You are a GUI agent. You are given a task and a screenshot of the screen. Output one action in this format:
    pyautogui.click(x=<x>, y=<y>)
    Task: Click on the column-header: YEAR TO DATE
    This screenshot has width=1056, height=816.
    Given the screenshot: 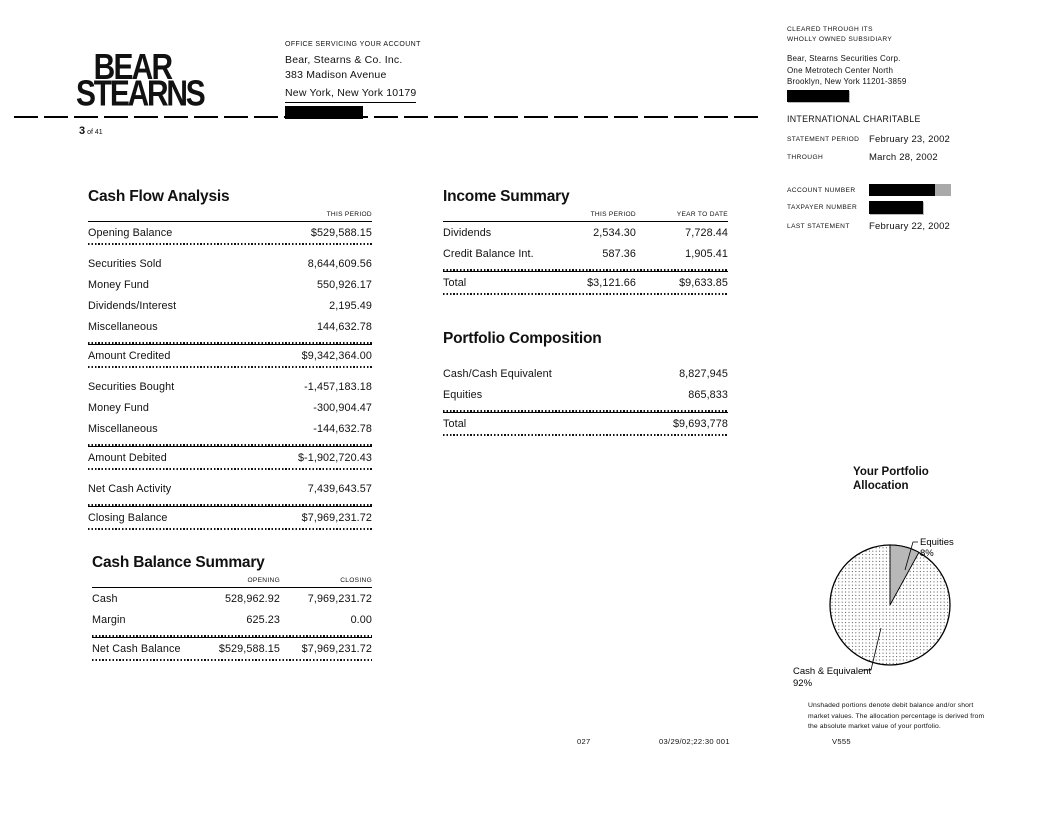 What is the action you would take?
    pyautogui.click(x=702, y=214)
    